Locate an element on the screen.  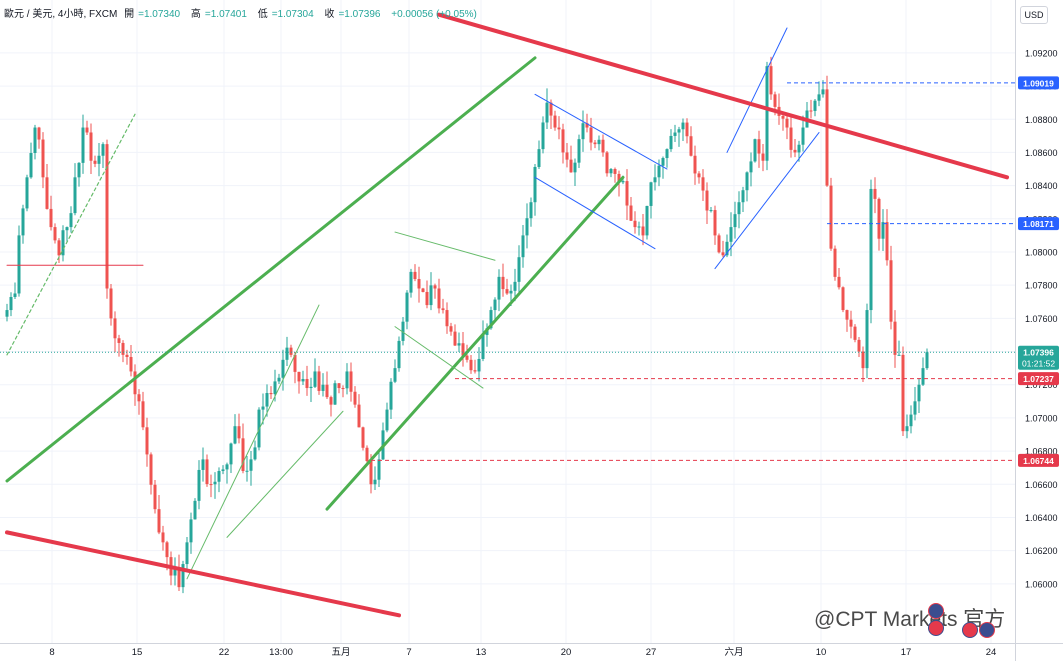
currency-button: USD is located at coordinates (1034, 15).